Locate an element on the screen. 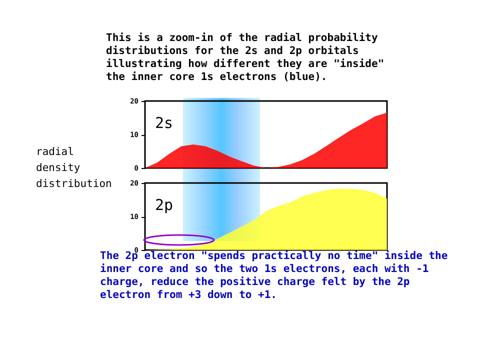 The width and height of the screenshot is (480, 360). annotation: 2s is located at coordinates (164, 123).